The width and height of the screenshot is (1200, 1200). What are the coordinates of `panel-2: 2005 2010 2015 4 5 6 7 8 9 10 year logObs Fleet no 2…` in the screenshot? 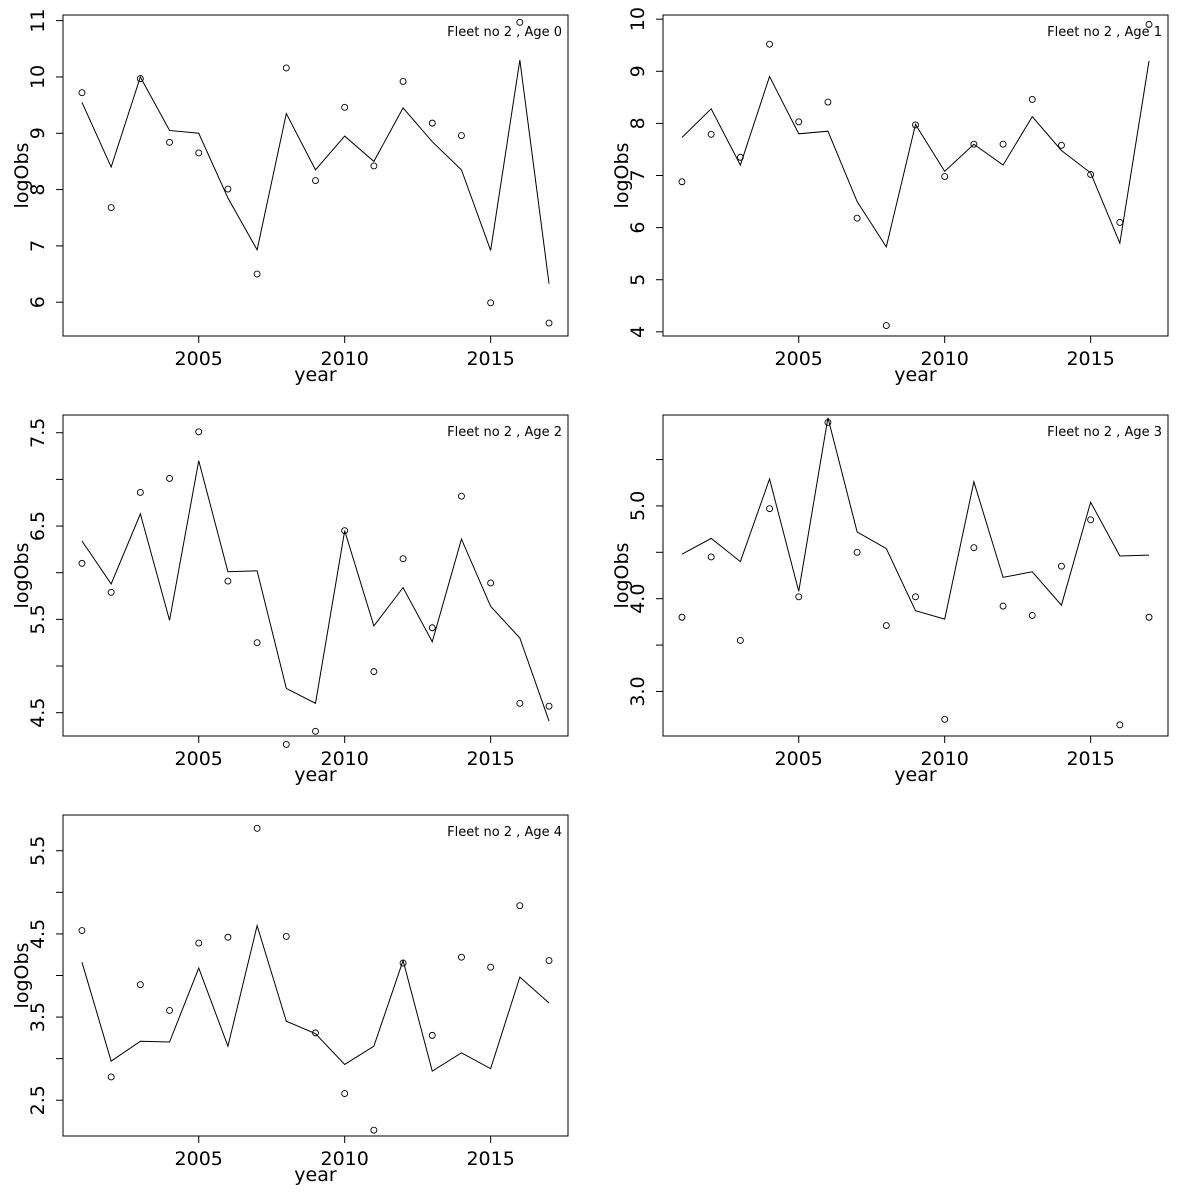 It's located at (890, 196).